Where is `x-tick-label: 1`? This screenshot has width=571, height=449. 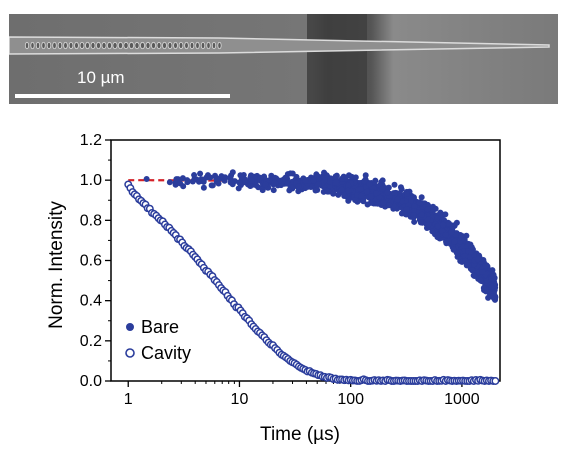 x-tick-label: 1 is located at coordinates (128, 399).